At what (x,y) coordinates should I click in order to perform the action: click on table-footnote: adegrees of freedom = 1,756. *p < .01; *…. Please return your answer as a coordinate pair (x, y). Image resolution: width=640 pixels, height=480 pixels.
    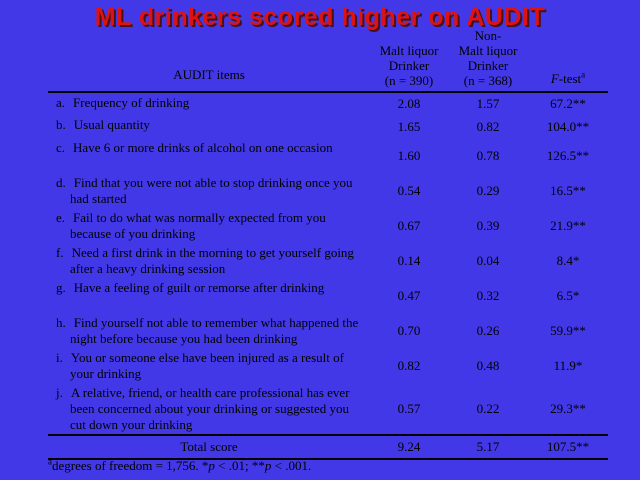
    Looking at the image, I should click on (180, 464).